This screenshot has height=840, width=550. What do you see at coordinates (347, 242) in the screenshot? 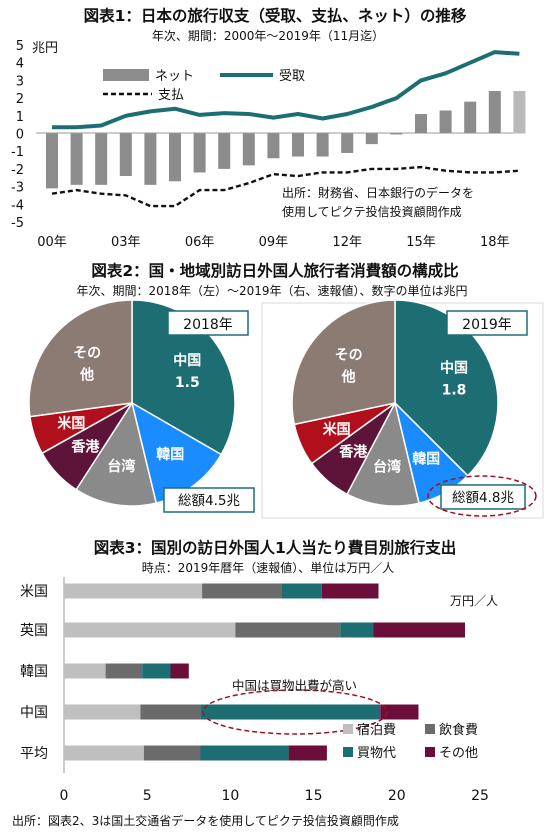
I see `chart1-x-tick-label: 12年` at bounding box center [347, 242].